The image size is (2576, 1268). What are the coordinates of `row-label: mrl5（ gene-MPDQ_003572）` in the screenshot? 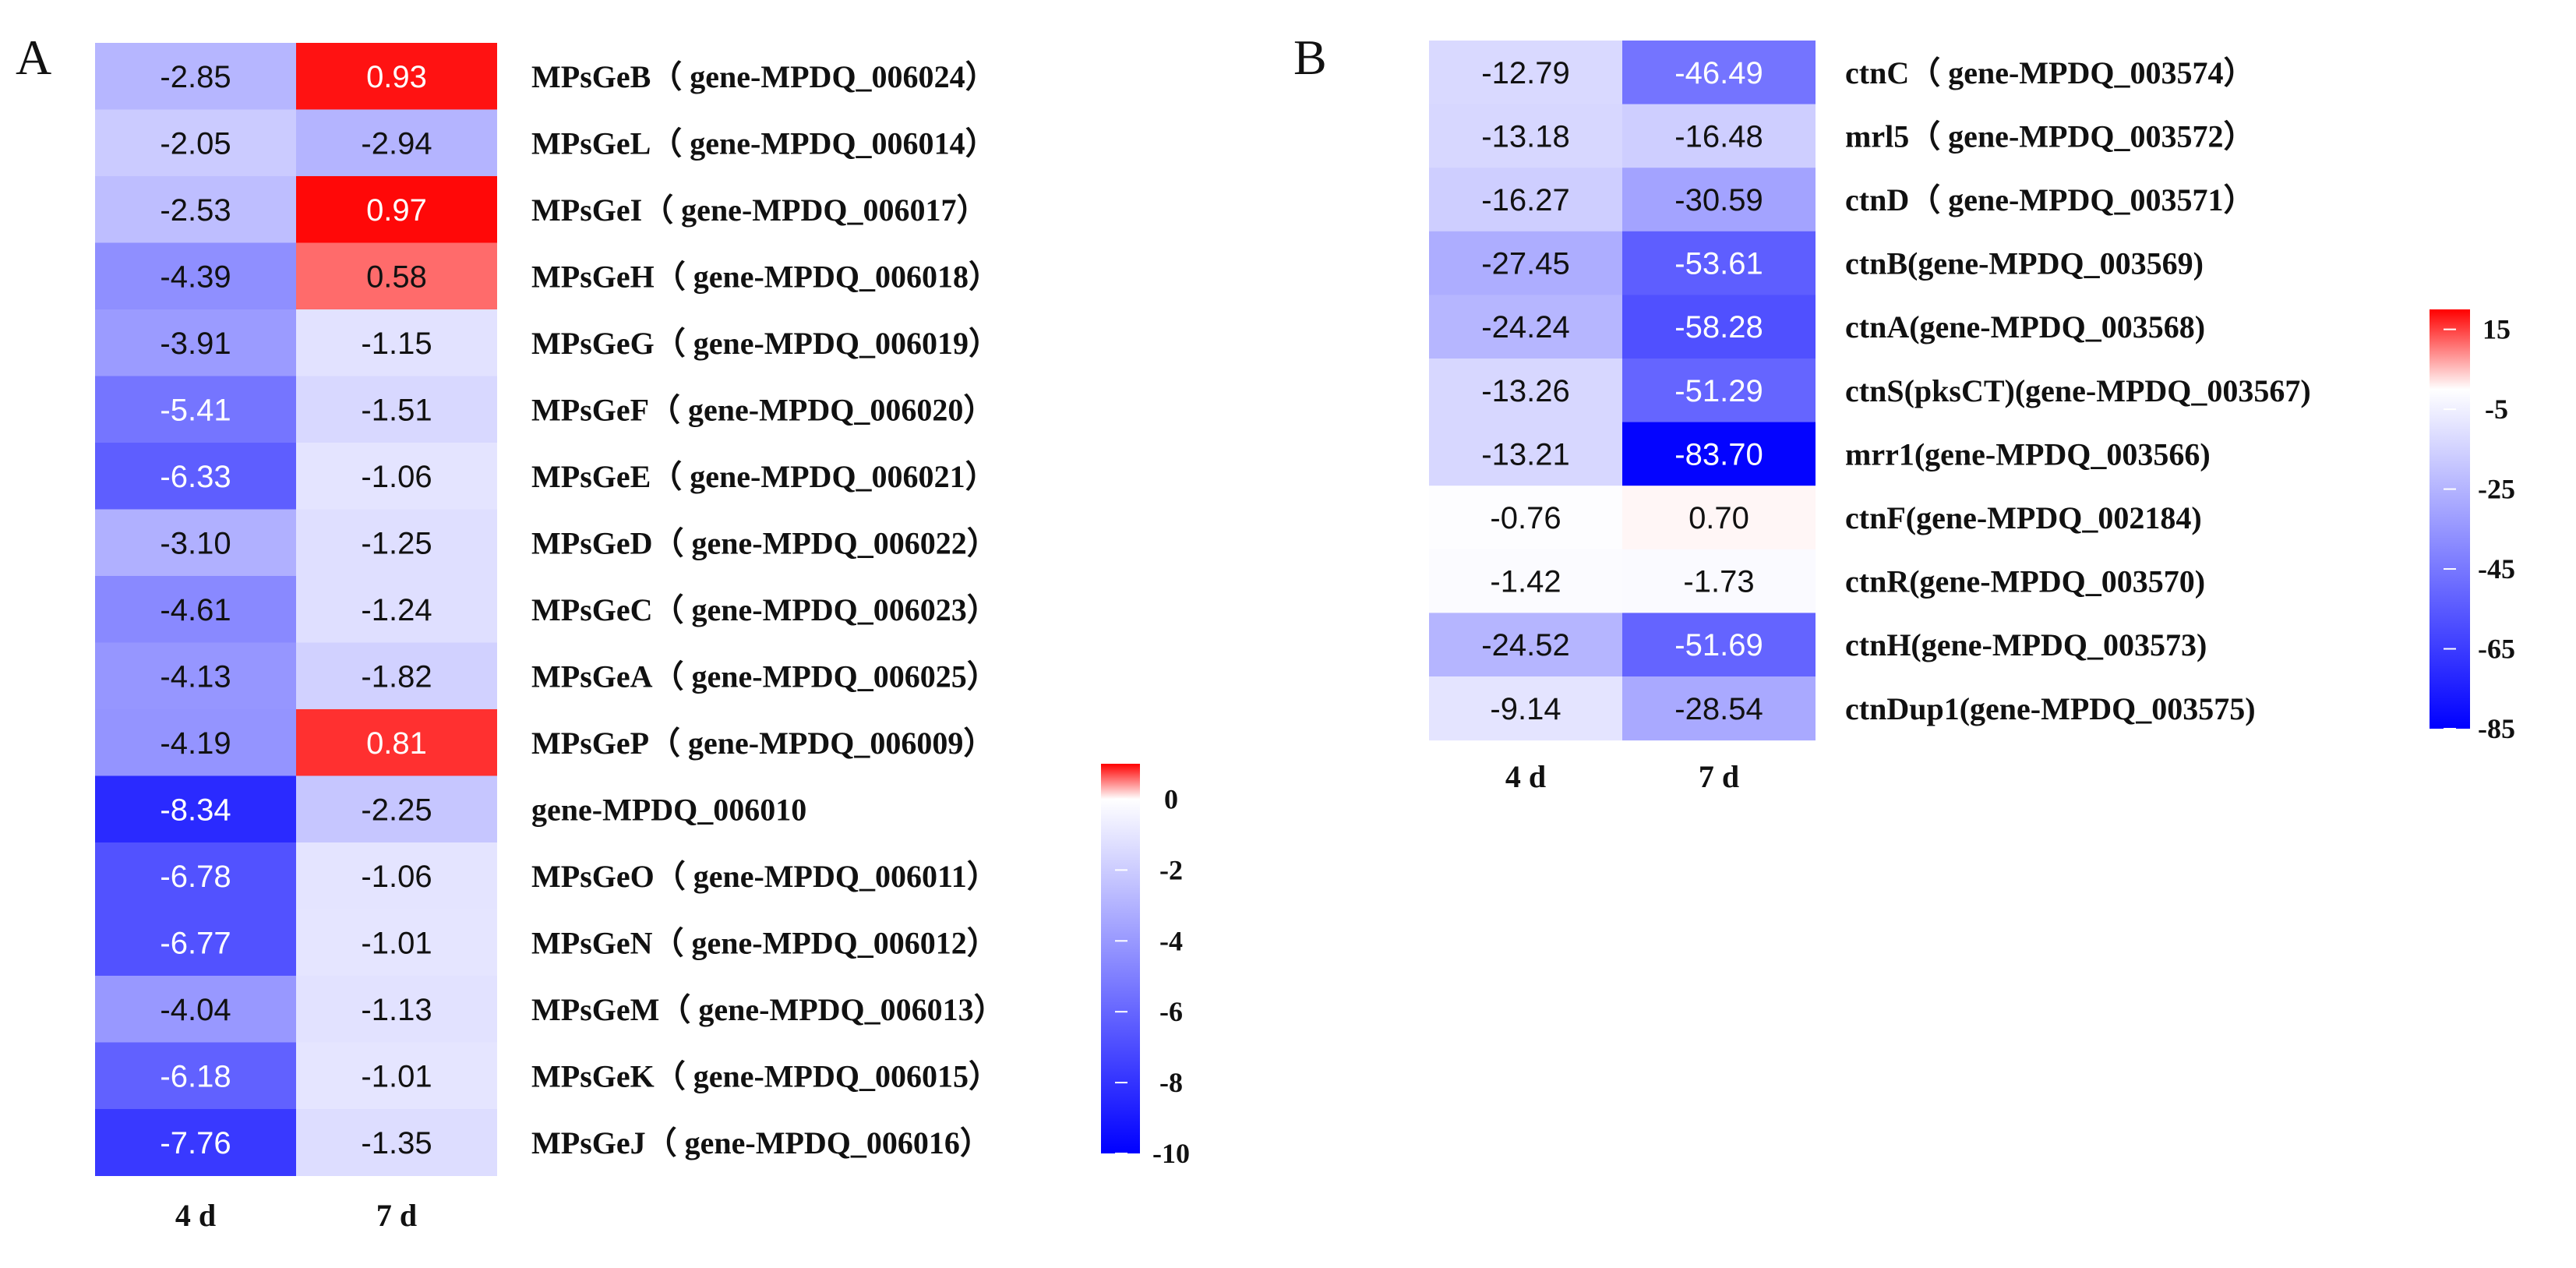 It's located at (2049, 136).